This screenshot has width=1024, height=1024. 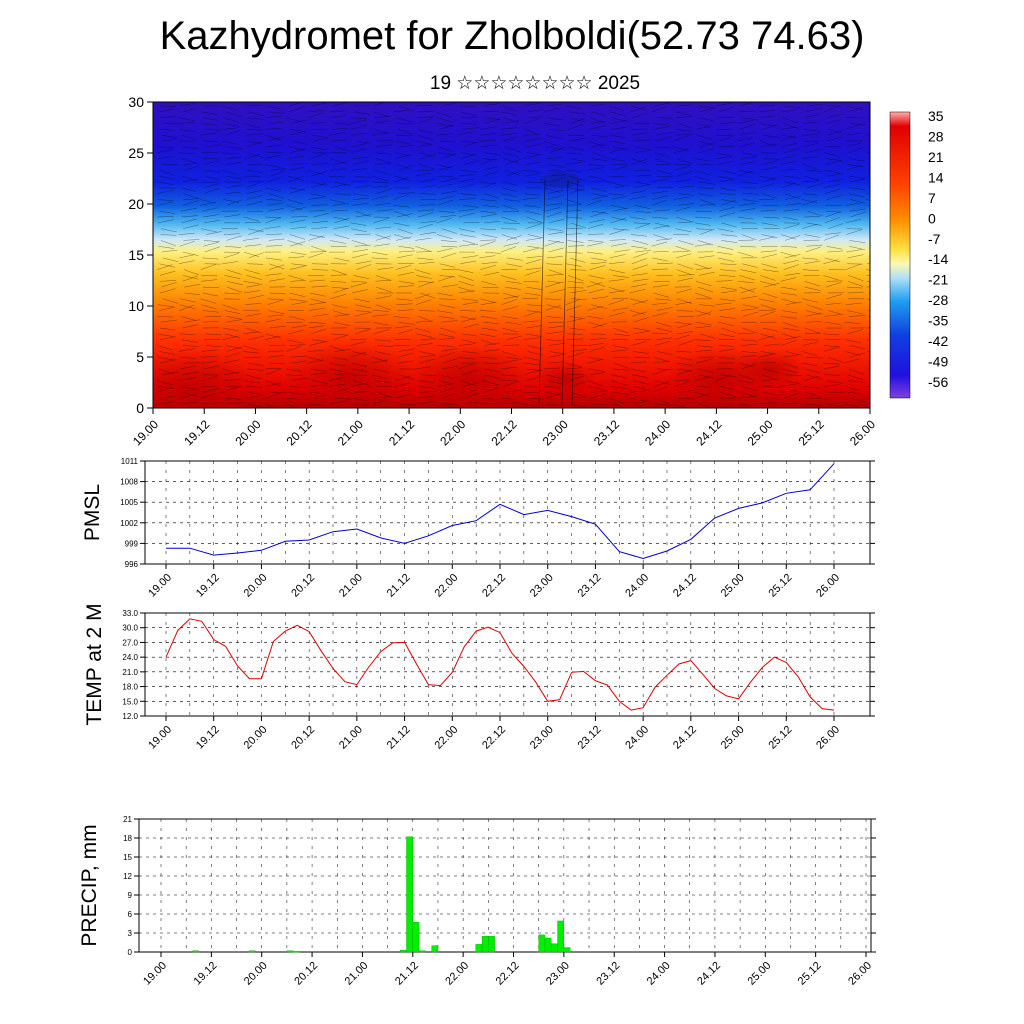 I want to click on colorbar-label: -49, so click(x=938, y=362).